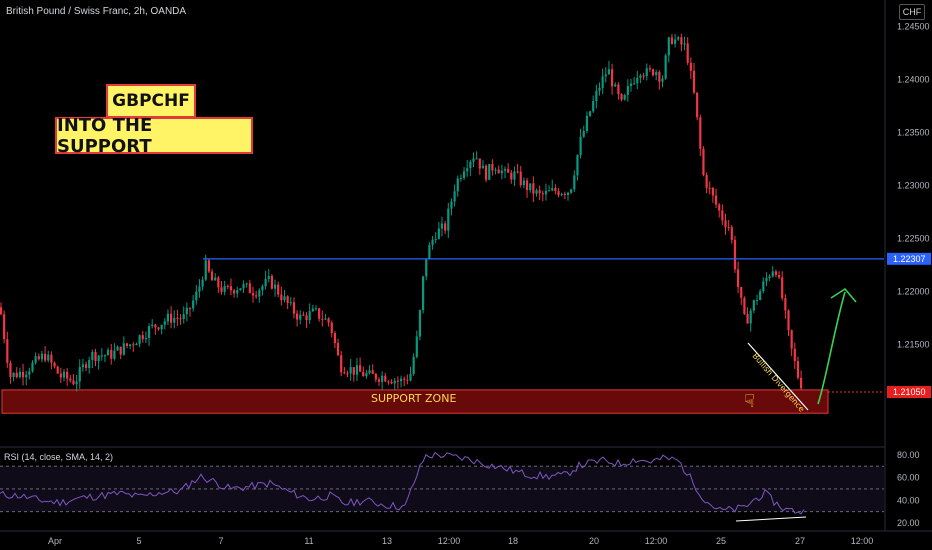 The height and width of the screenshot is (550, 932). I want to click on rsi-label: RSI (14, close, SMA, 14, 2), so click(59, 457).